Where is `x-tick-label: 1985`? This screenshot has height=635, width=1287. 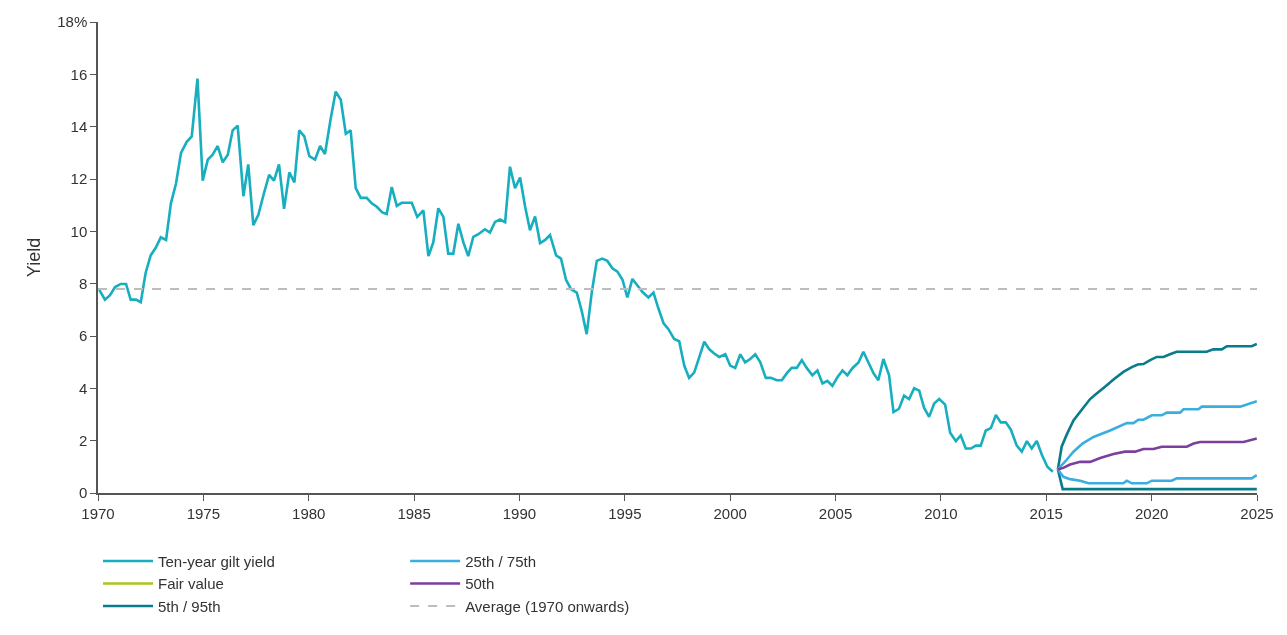 x-tick-label: 1985 is located at coordinates (414, 513).